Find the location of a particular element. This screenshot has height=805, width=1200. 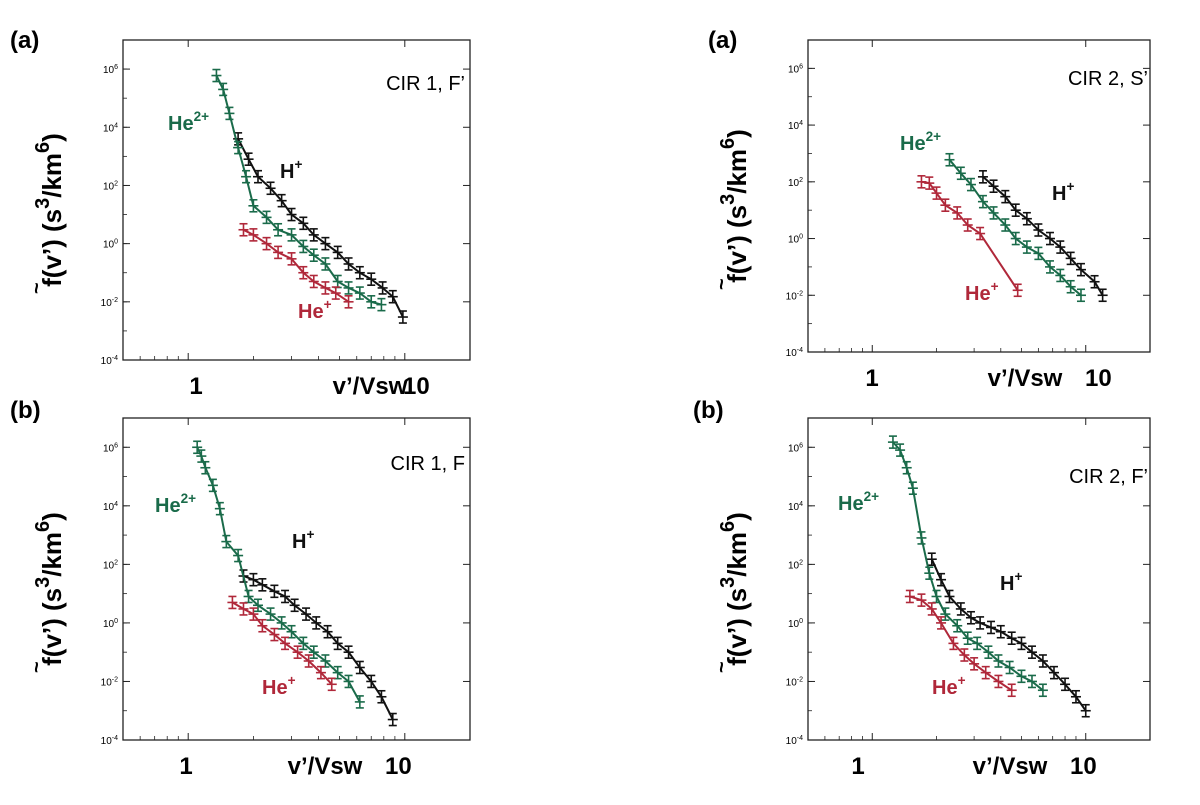

series-He+ is located at coordinates (282, 643).